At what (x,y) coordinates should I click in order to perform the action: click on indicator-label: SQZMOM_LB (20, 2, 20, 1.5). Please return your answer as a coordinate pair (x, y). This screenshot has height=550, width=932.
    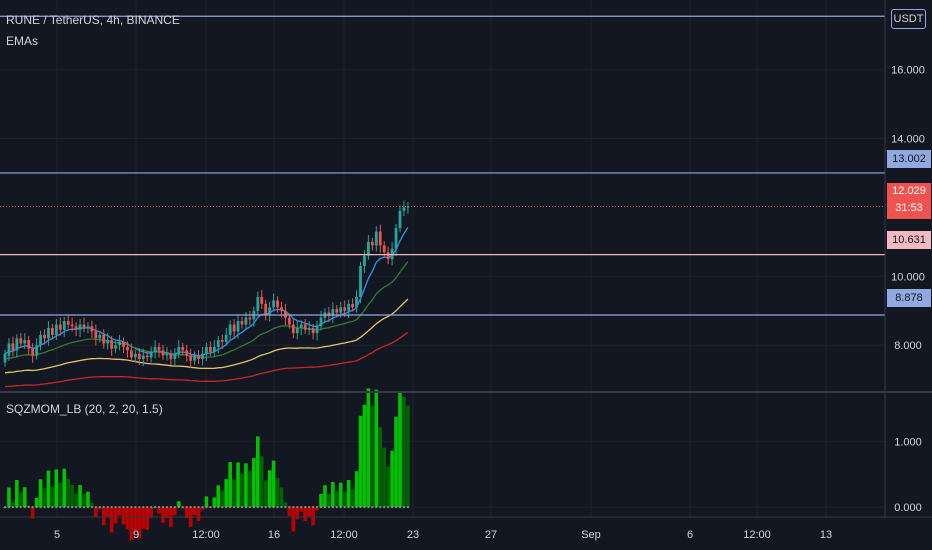
    Looking at the image, I should click on (84, 409).